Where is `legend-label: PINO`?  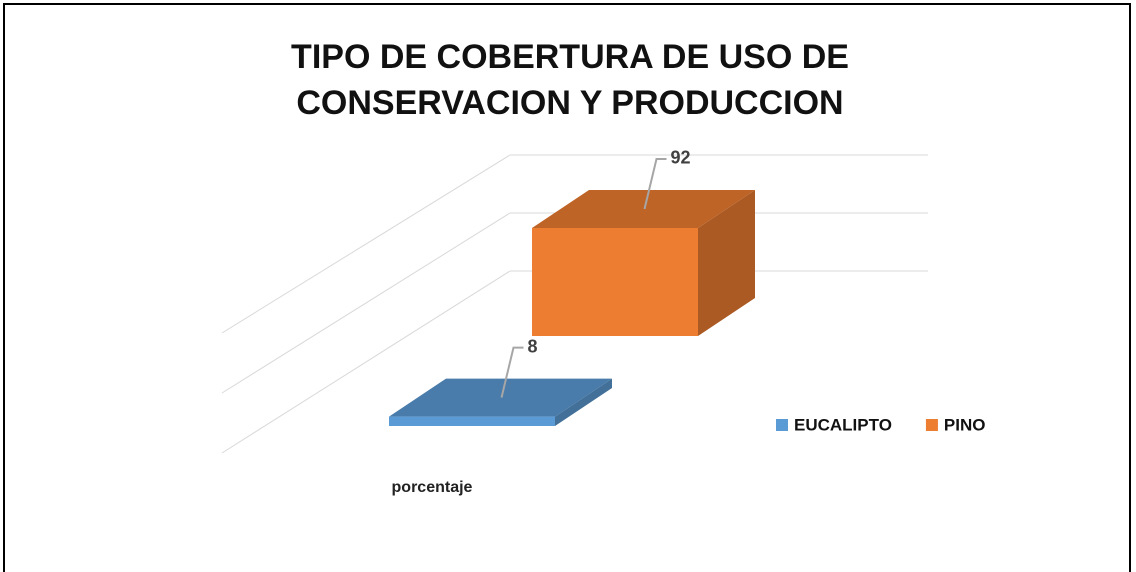
legend-label: PINO is located at coordinates (965, 424).